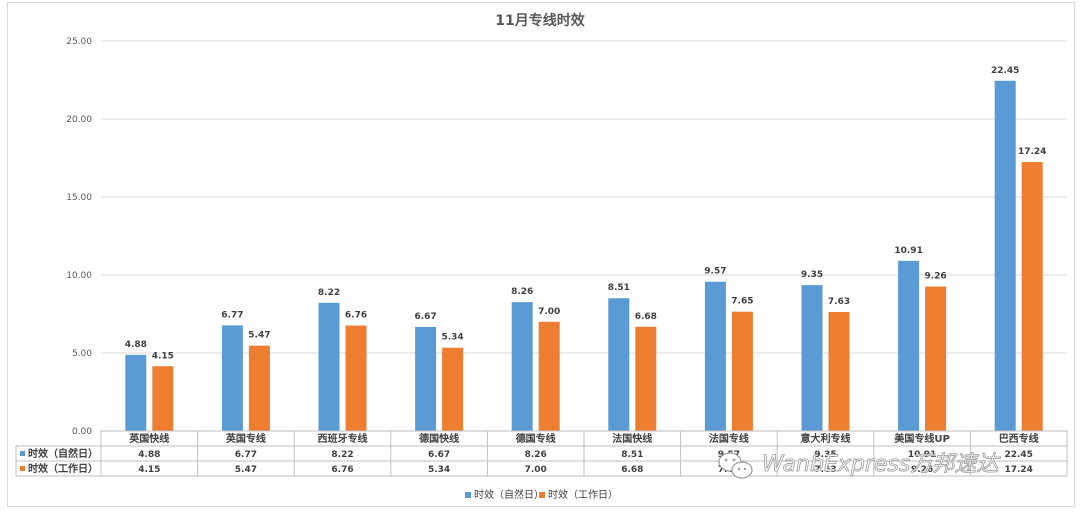  I want to click on y-tick-label: 15.00, so click(79, 198).